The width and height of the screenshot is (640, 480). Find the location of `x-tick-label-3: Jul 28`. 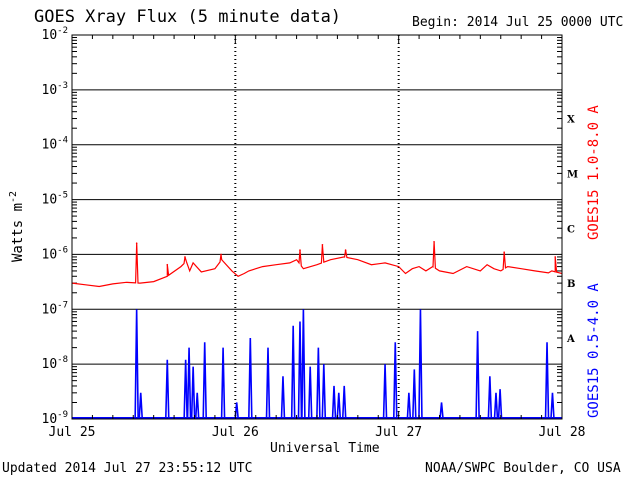

x-tick-label-3: Jul 28 is located at coordinates (562, 432).